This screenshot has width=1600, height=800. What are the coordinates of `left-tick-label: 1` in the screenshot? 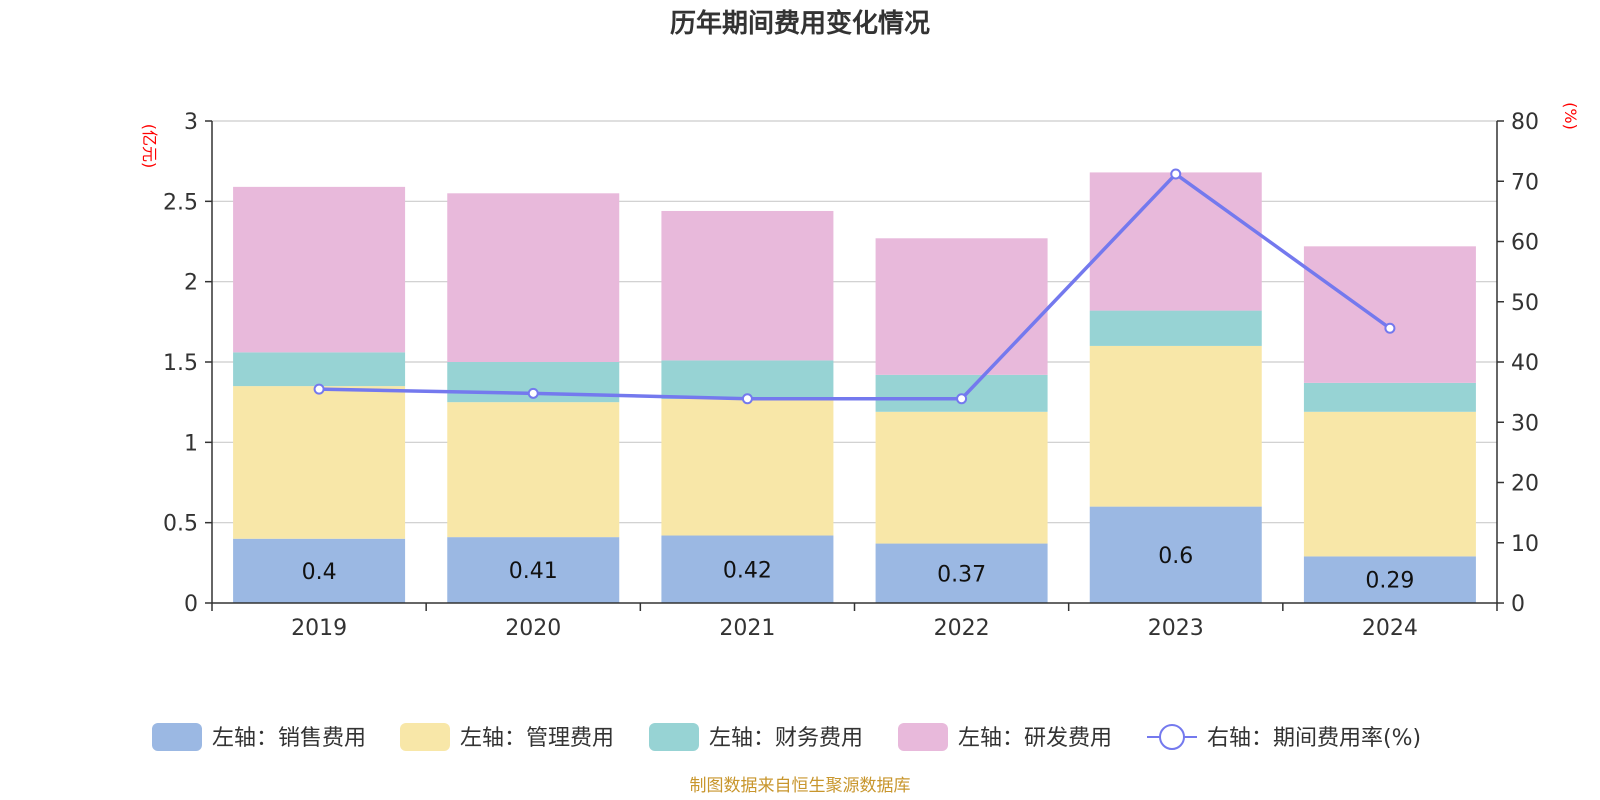 It's located at (191, 443).